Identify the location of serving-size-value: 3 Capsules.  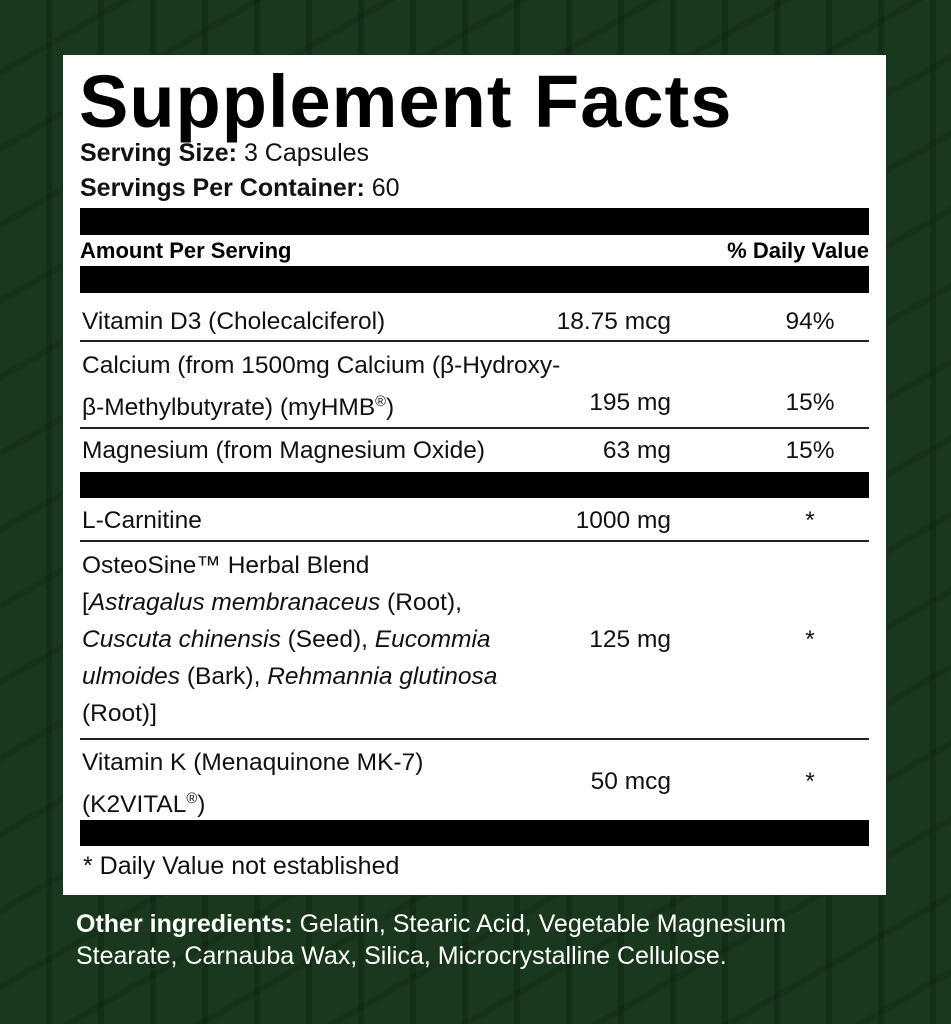
(306, 153).